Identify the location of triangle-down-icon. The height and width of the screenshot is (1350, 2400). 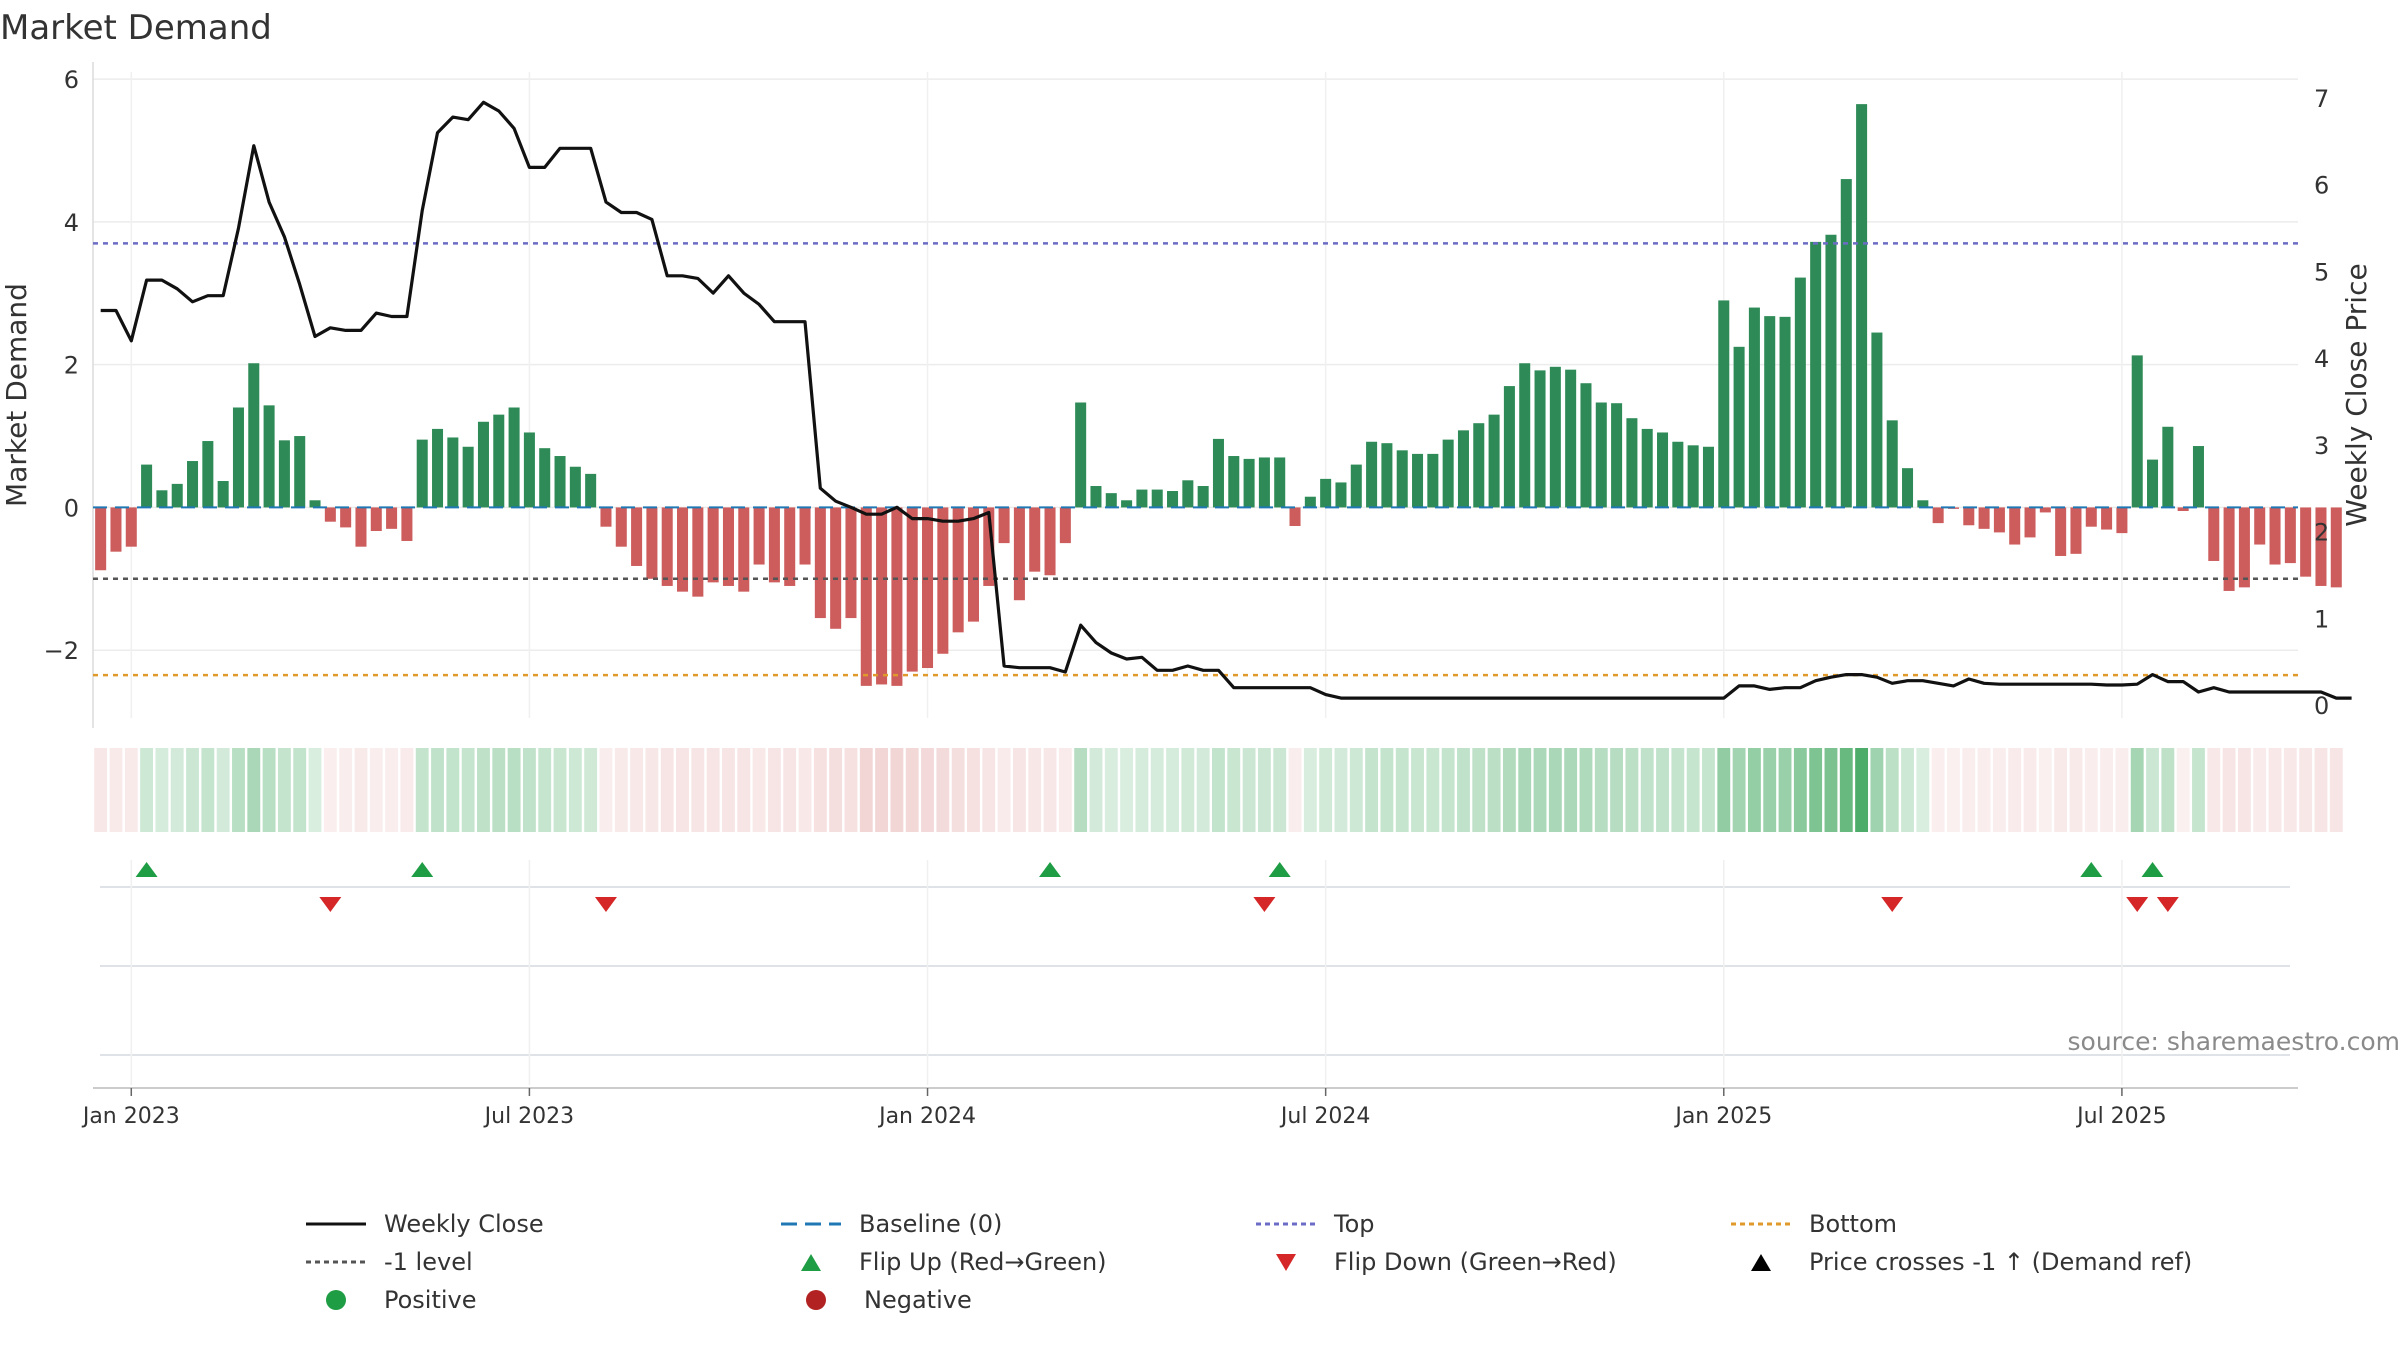
(1286, 1262).